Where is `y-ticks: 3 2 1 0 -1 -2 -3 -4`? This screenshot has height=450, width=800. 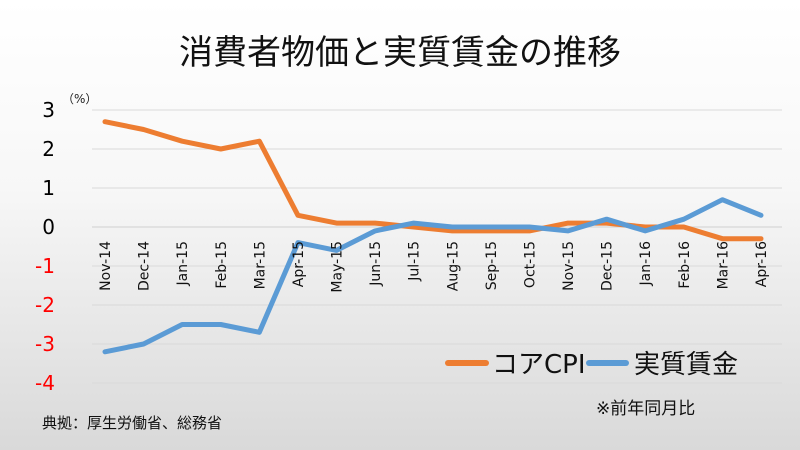
y-ticks: 3 2 1 0 -1 -2 -3 -4 is located at coordinates (45, 246).